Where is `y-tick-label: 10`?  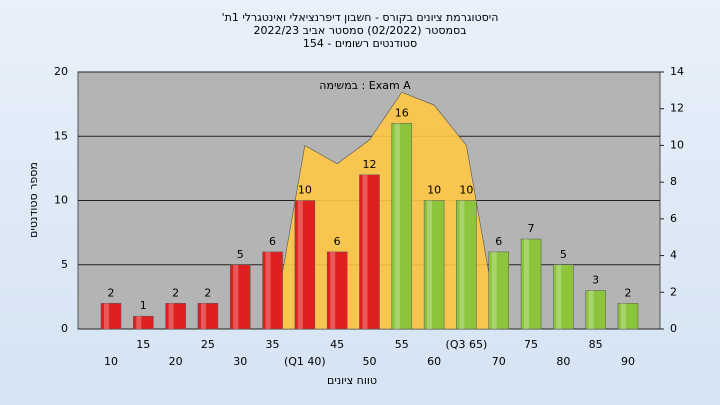
y-tick-label: 10 is located at coordinates (61, 200).